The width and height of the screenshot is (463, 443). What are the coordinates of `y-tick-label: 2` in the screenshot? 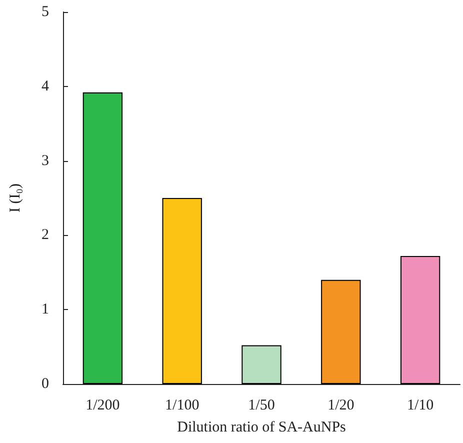 It's located at (45, 235).